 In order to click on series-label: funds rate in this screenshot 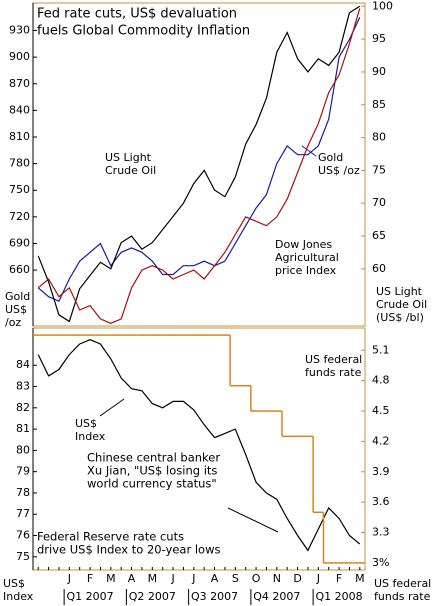, I will do `click(333, 372)`.